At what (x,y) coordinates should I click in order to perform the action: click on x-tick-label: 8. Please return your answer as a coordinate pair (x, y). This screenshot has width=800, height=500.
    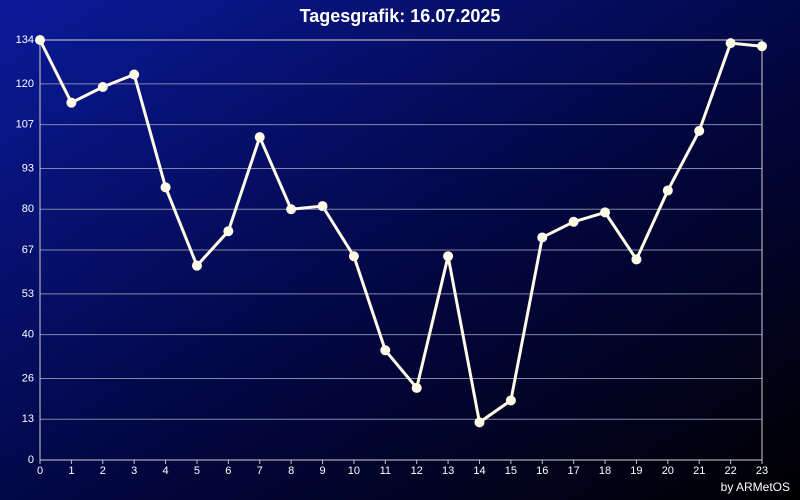
    Looking at the image, I should click on (291, 471).